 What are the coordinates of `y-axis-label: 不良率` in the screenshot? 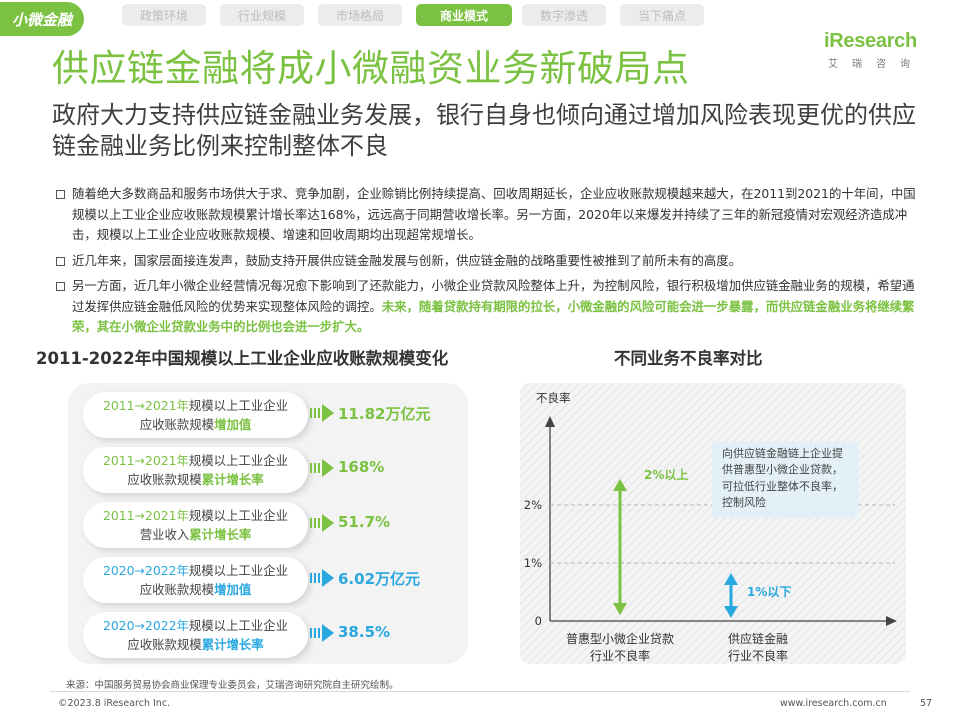 It's located at (553, 398).